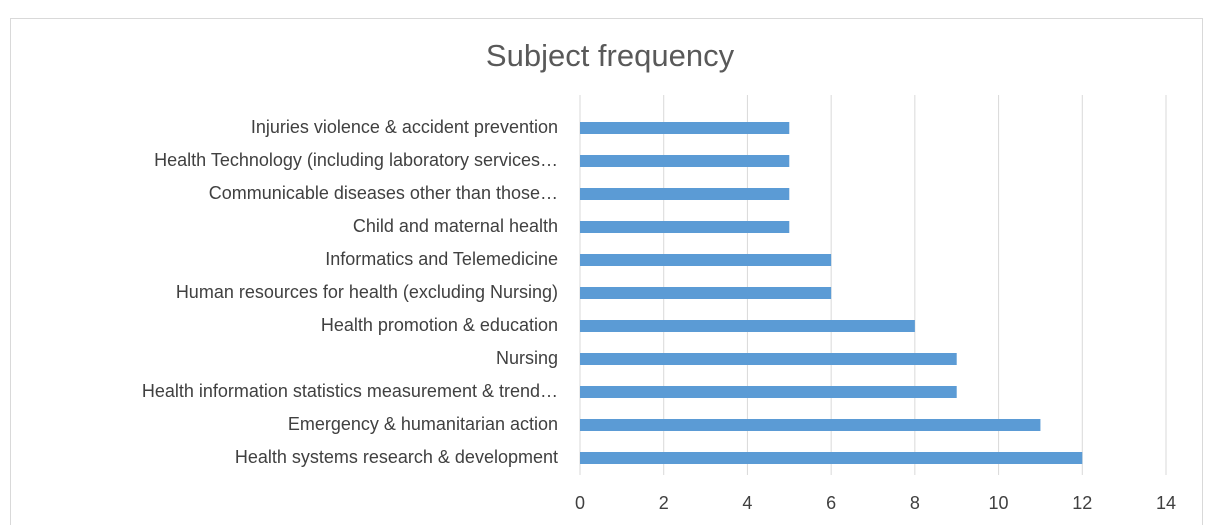  Describe the element at coordinates (580, 503) in the screenshot. I see `x-tick-label: 0` at that location.